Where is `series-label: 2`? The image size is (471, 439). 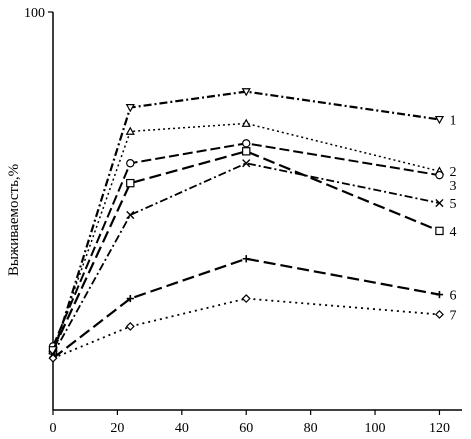
series-label: 2 is located at coordinates (452, 172).